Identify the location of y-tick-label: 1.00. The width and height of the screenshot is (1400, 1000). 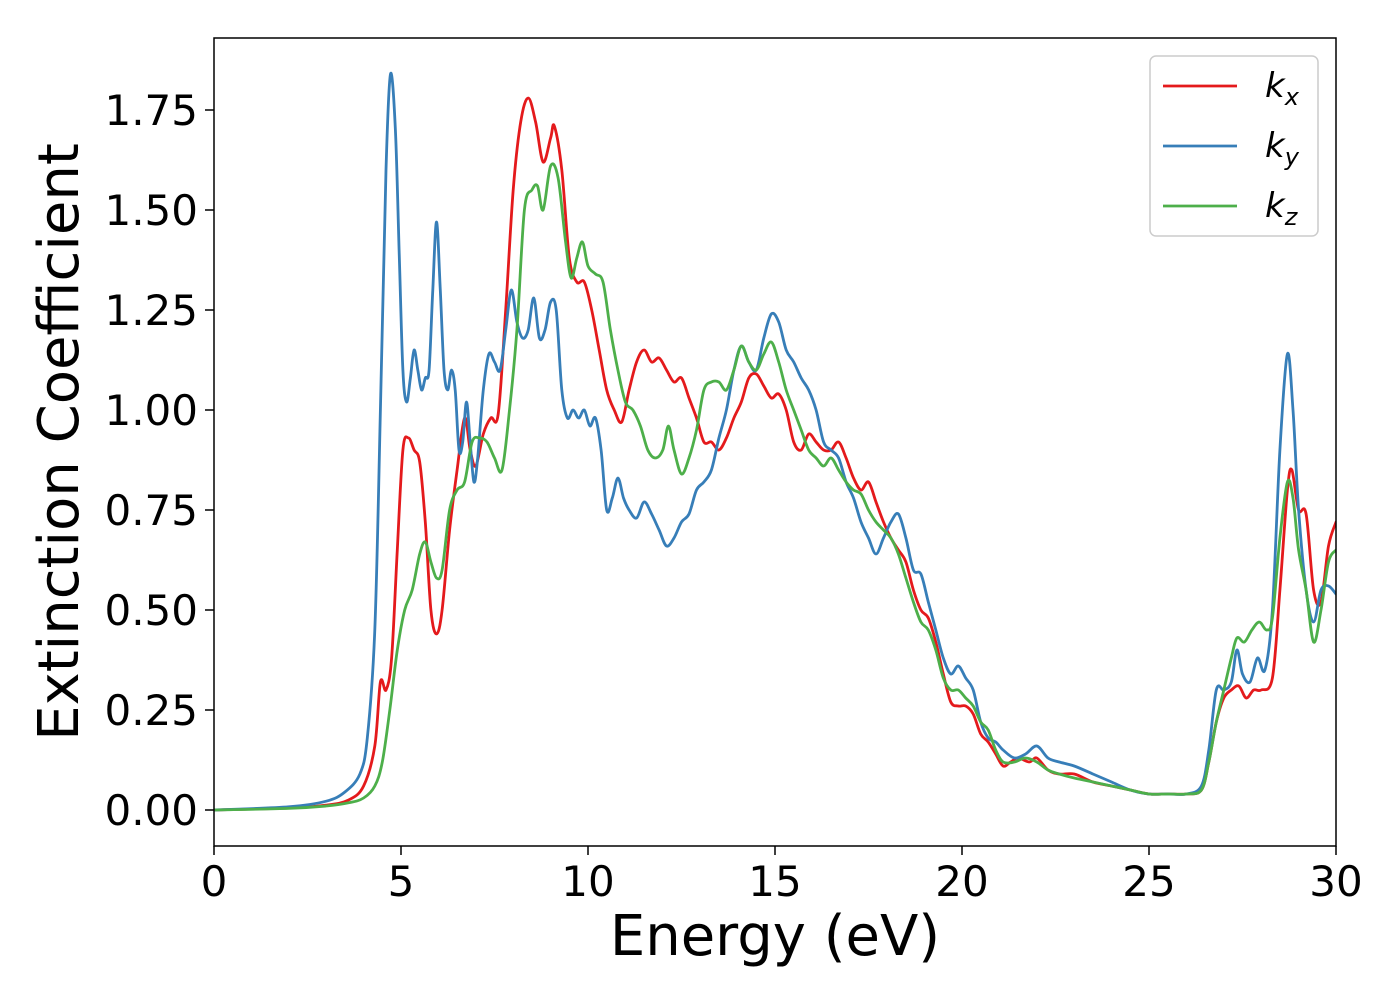
(151, 410).